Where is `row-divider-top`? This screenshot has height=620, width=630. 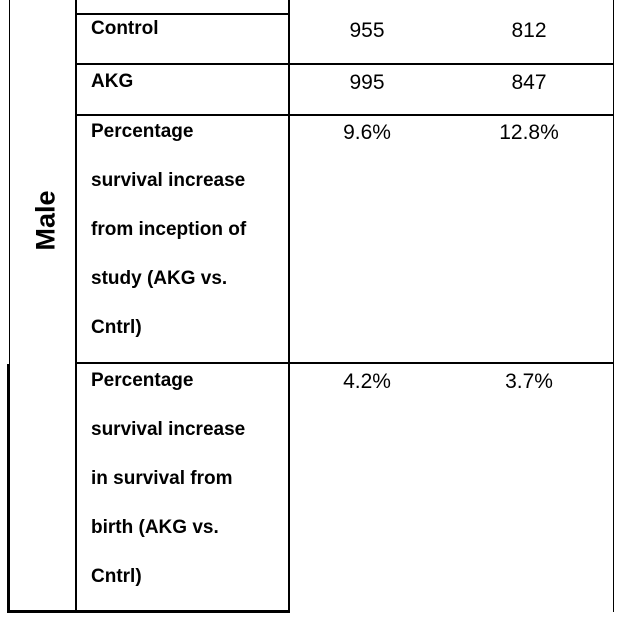 row-divider-top is located at coordinates (182, 14).